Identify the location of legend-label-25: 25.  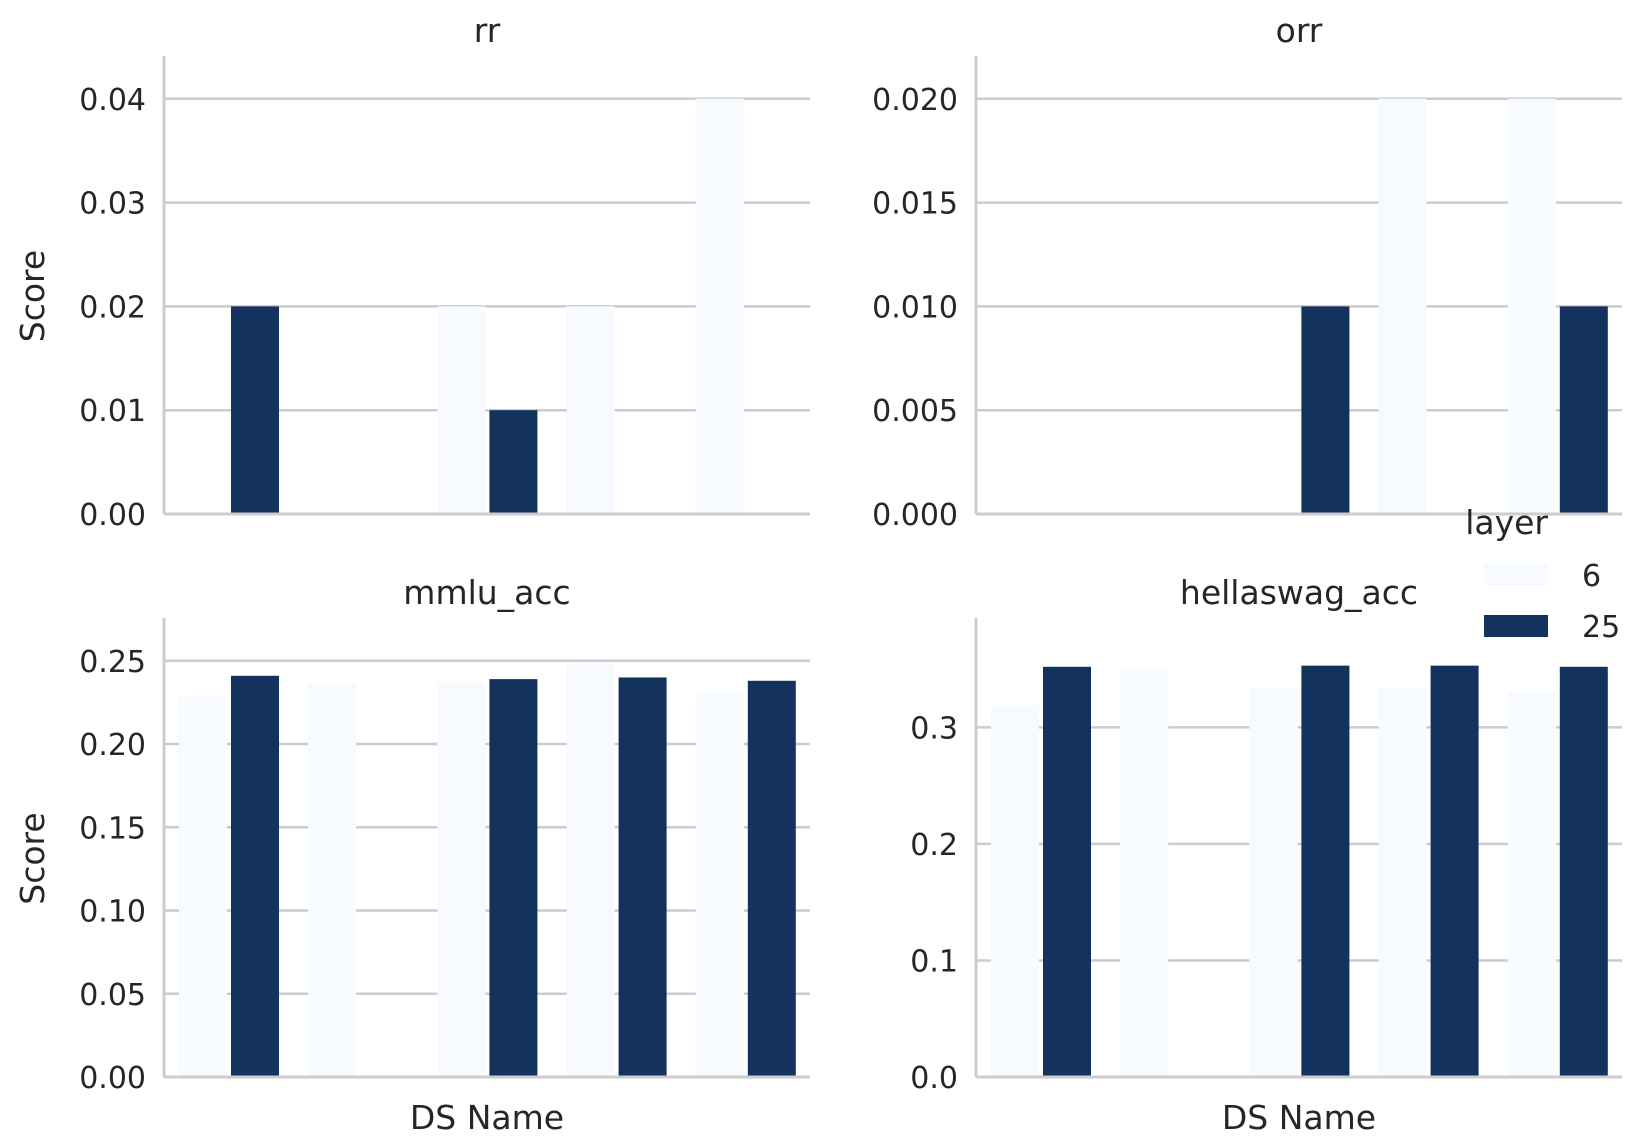
(1601, 627).